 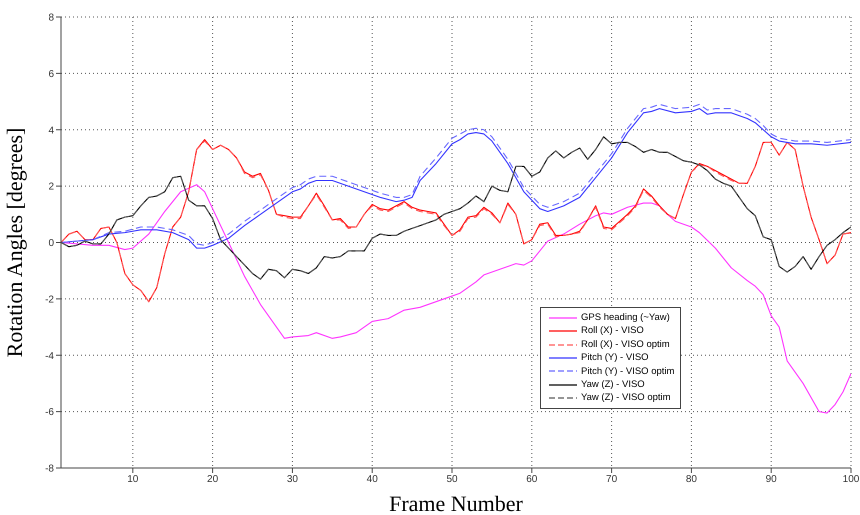 I want to click on x-tick-label: 60, so click(x=532, y=480).